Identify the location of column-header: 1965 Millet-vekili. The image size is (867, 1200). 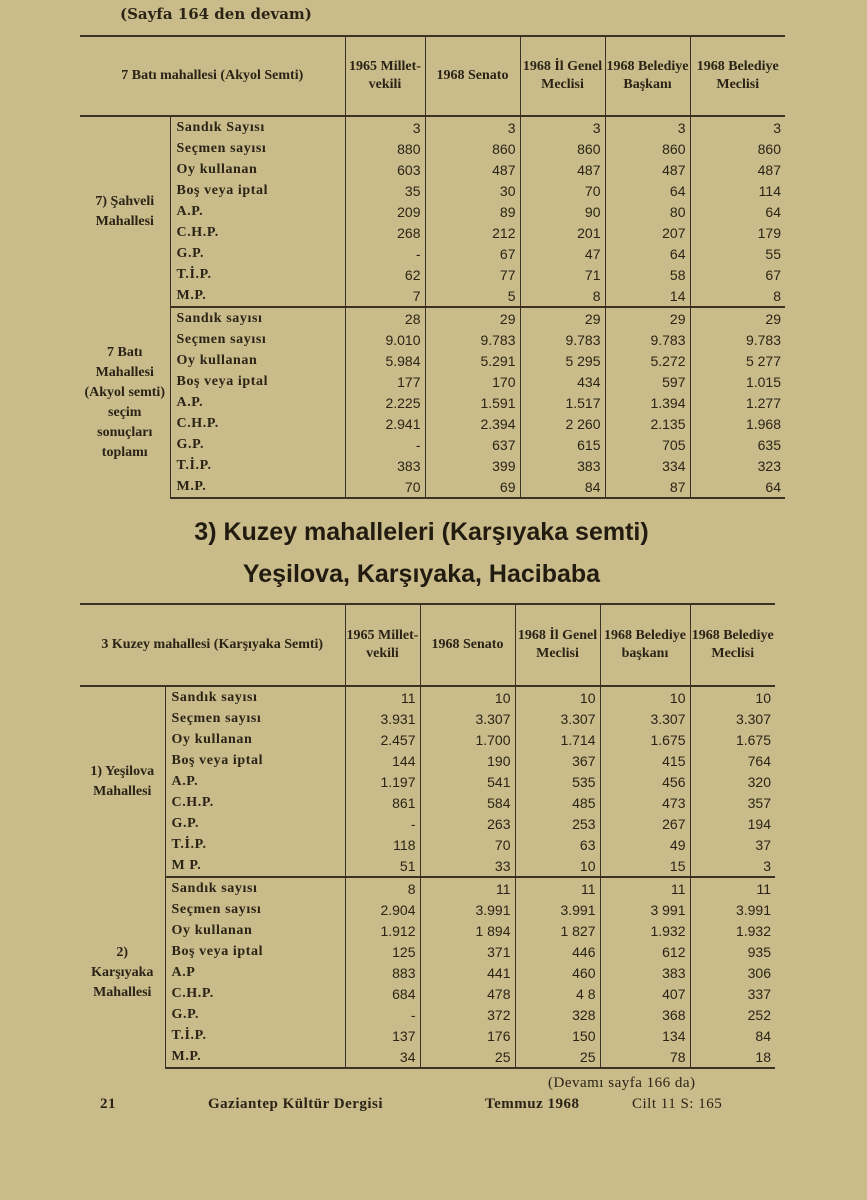
(382, 645).